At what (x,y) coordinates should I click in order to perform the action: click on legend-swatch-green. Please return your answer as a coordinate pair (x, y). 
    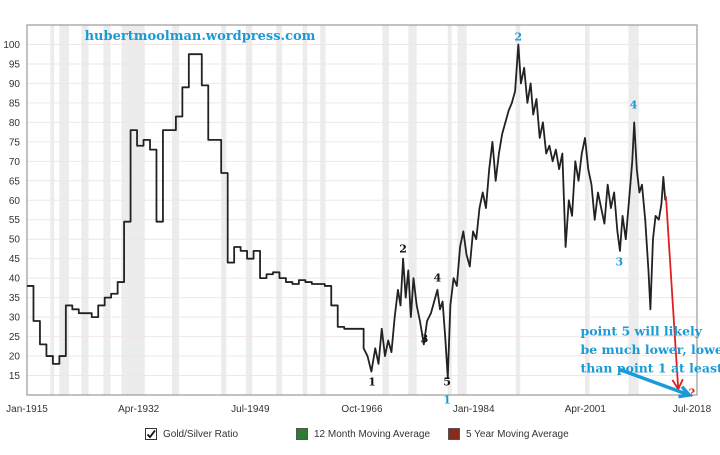
    Looking at the image, I should click on (302, 434).